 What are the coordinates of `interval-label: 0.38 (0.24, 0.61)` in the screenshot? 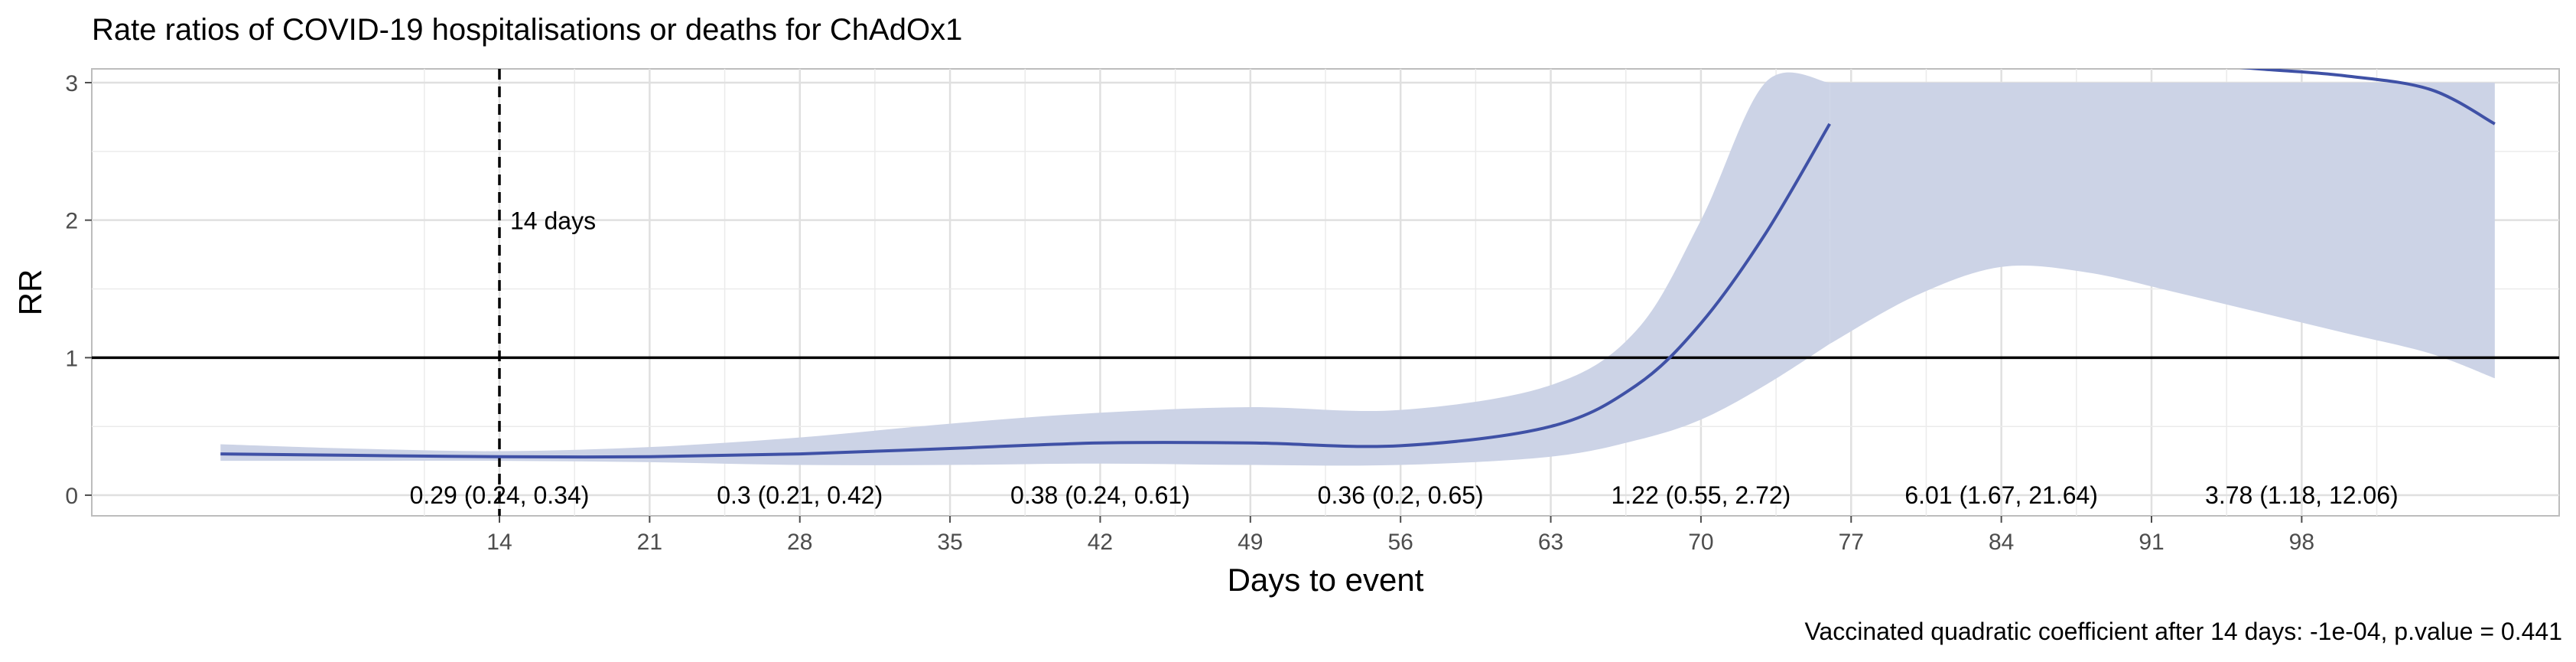 It's located at (1100, 495).